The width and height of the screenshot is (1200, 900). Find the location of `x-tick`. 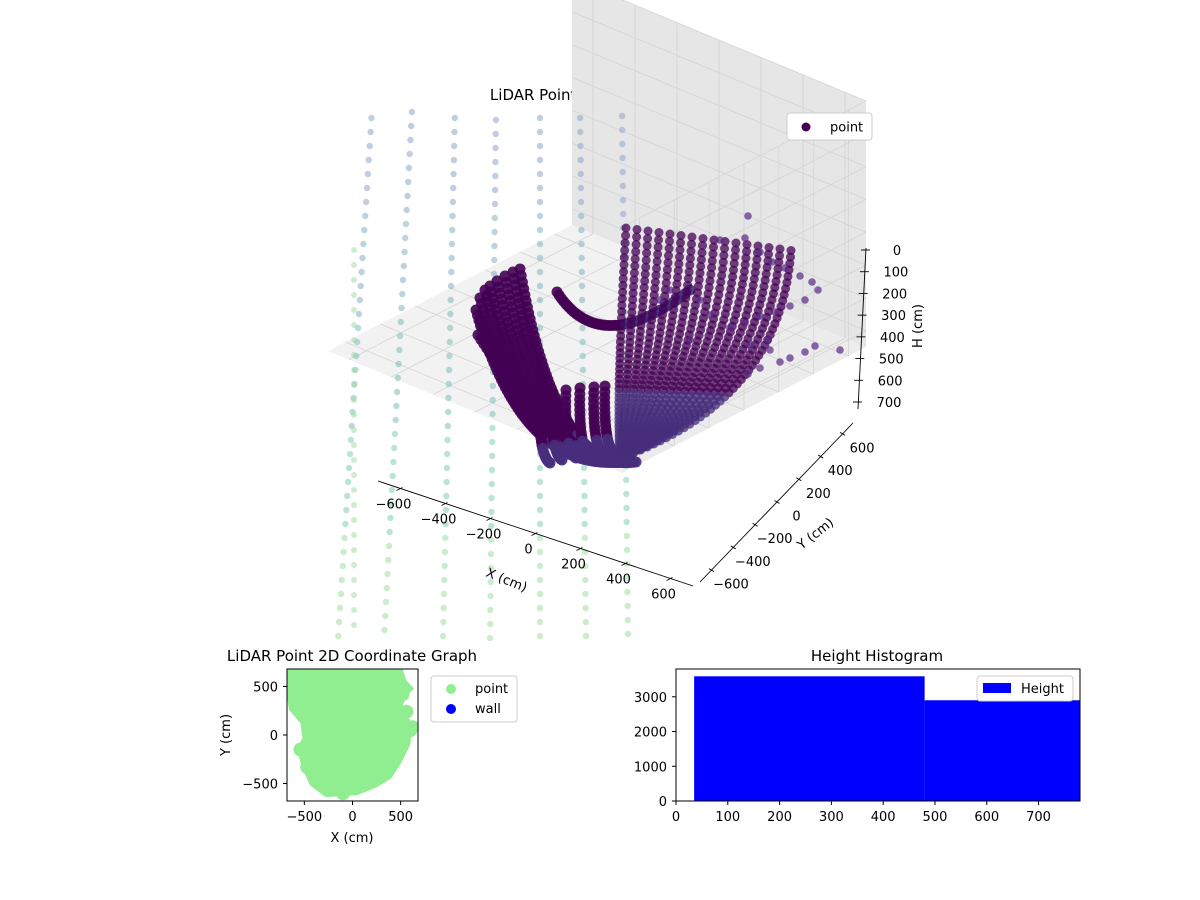

x-tick is located at coordinates (489, 519).